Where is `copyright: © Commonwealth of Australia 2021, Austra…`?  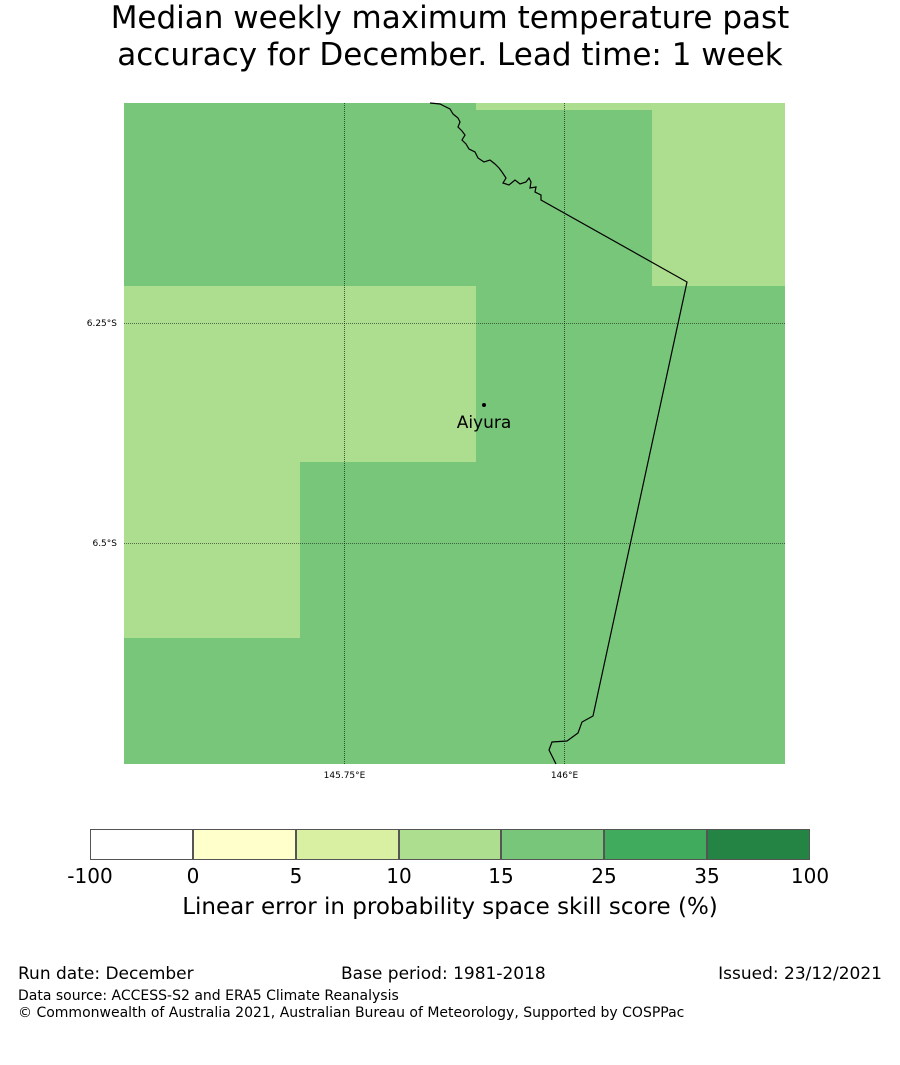
copyright: © Commonwealth of Australia 2021, Austra… is located at coordinates (351, 1013).